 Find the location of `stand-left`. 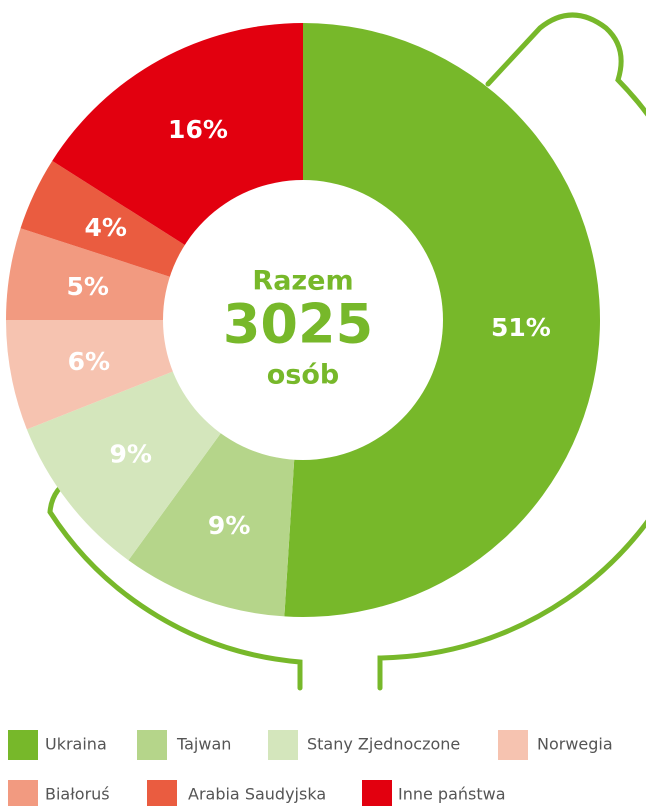

stand-left is located at coordinates (175, 583).